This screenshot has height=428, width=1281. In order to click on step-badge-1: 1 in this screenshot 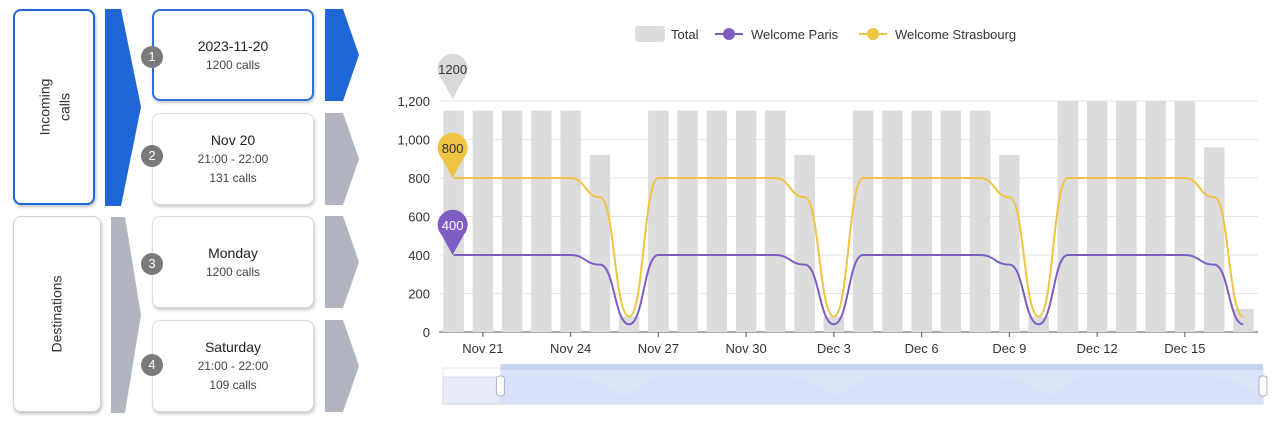, I will do `click(152, 57)`.